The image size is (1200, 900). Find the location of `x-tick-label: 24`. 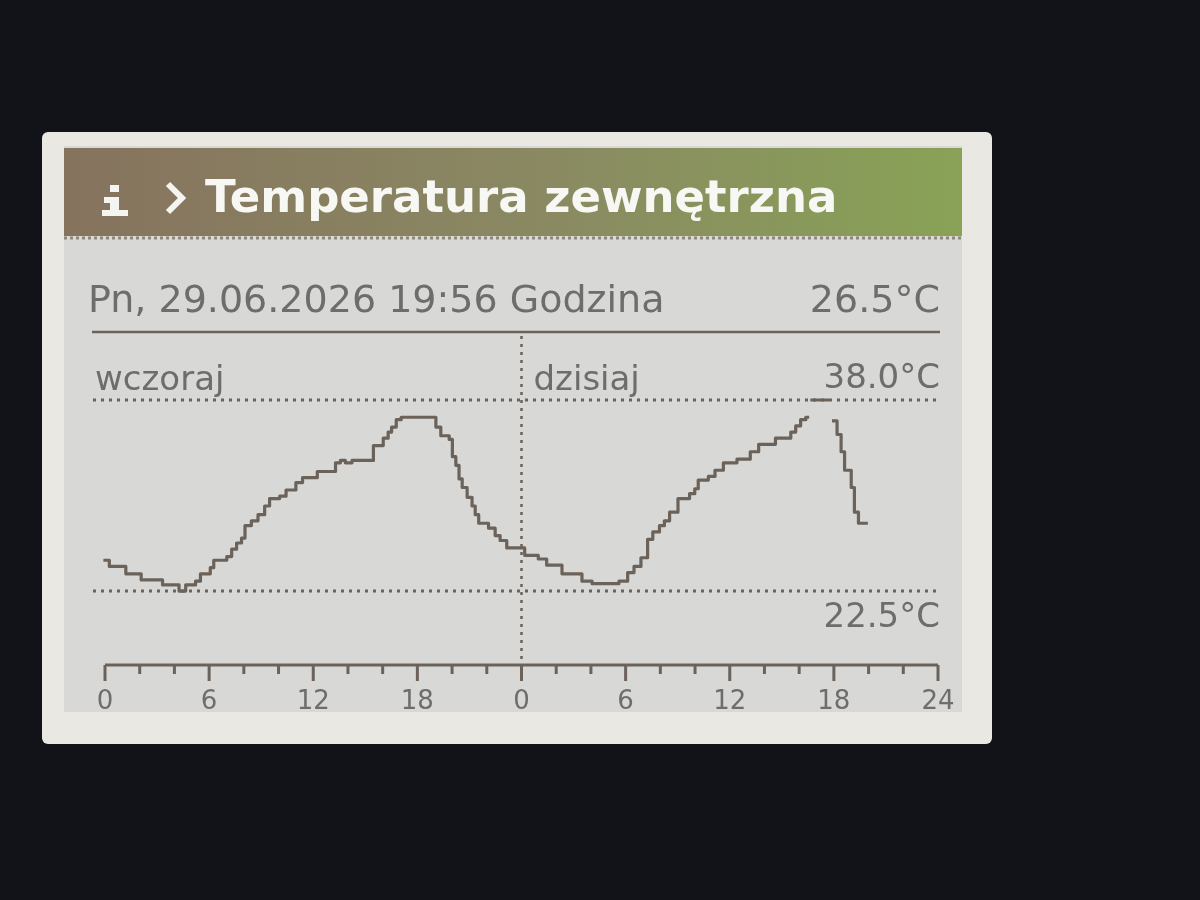

x-tick-label: 24 is located at coordinates (938, 700).